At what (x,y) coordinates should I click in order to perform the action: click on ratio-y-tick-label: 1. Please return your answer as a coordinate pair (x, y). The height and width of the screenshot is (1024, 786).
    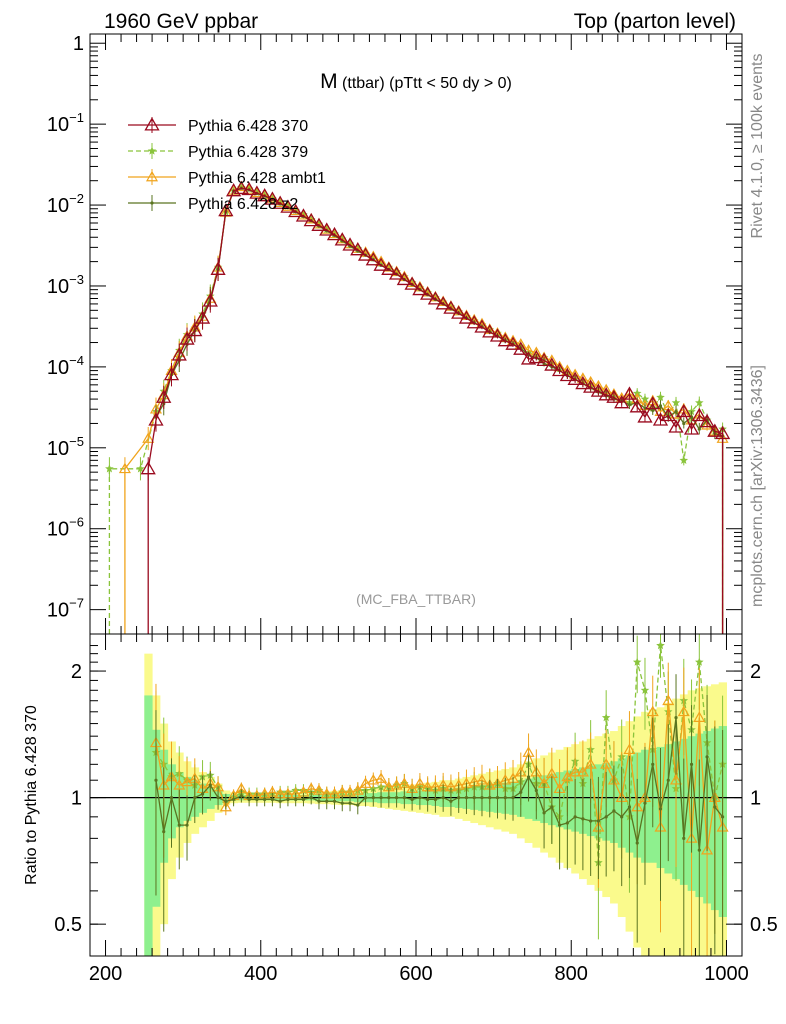
    Looking at the image, I should click on (76, 799).